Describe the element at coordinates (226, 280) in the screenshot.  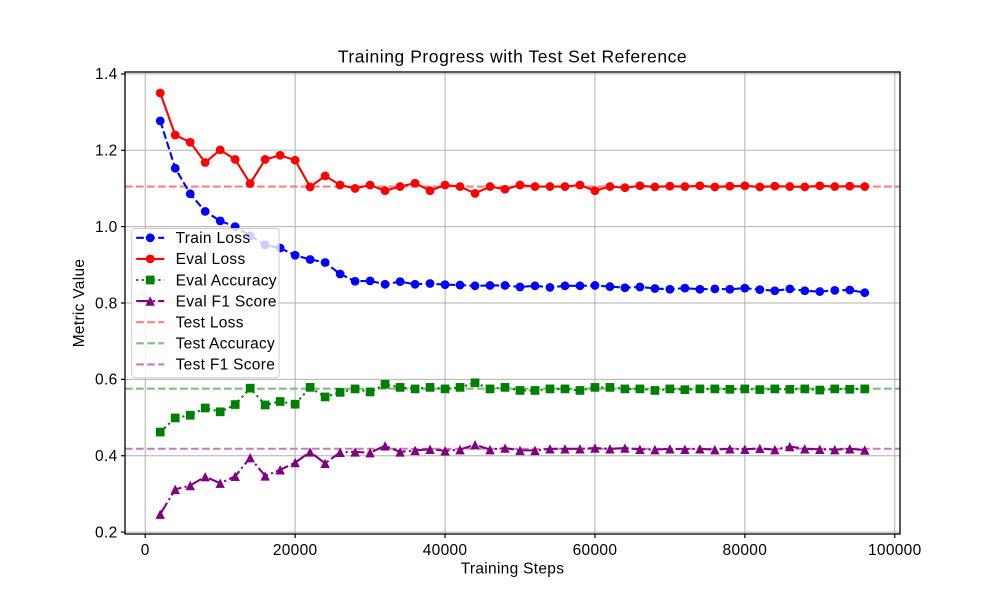
I see `svg-text: Eval Accuracy` at that location.